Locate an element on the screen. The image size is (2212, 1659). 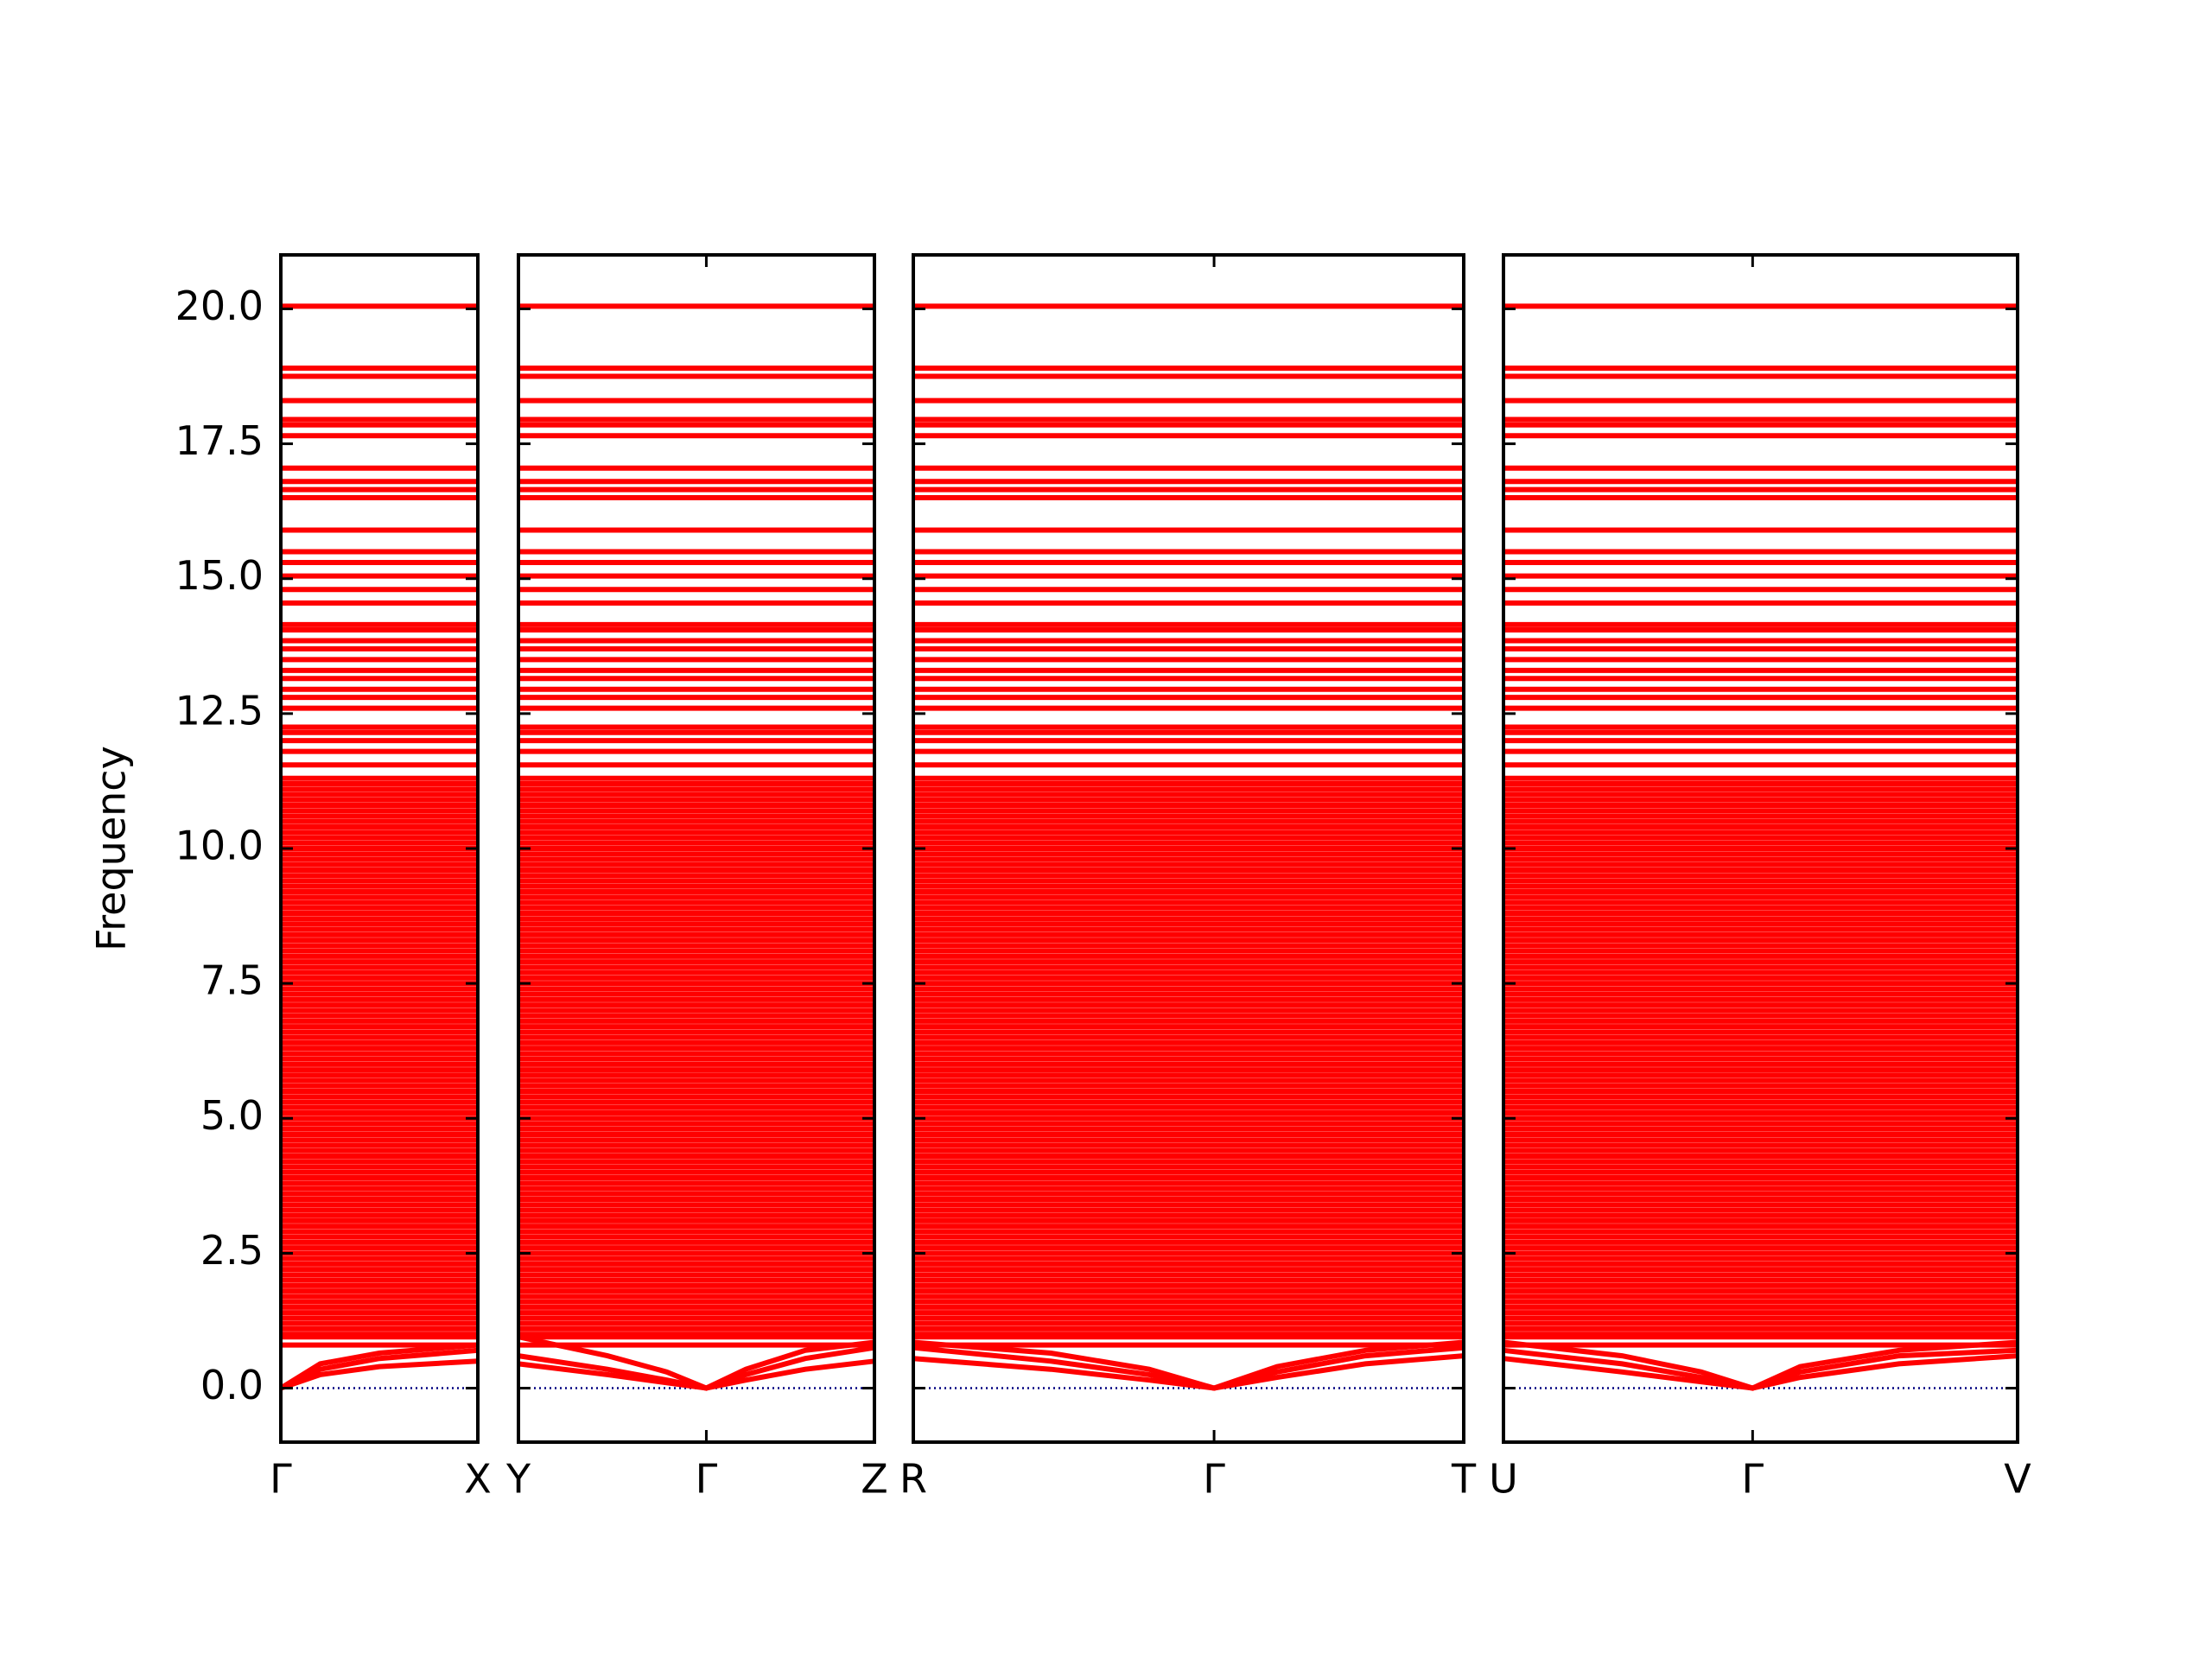
y-tick-label: 10.0 is located at coordinates (219, 846).